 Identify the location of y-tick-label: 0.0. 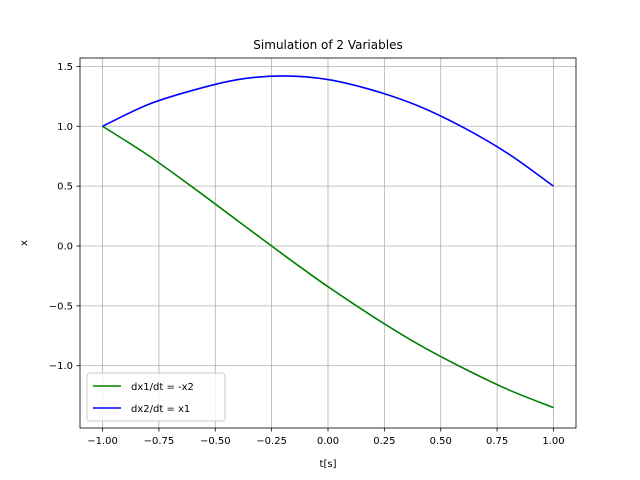
(65, 246).